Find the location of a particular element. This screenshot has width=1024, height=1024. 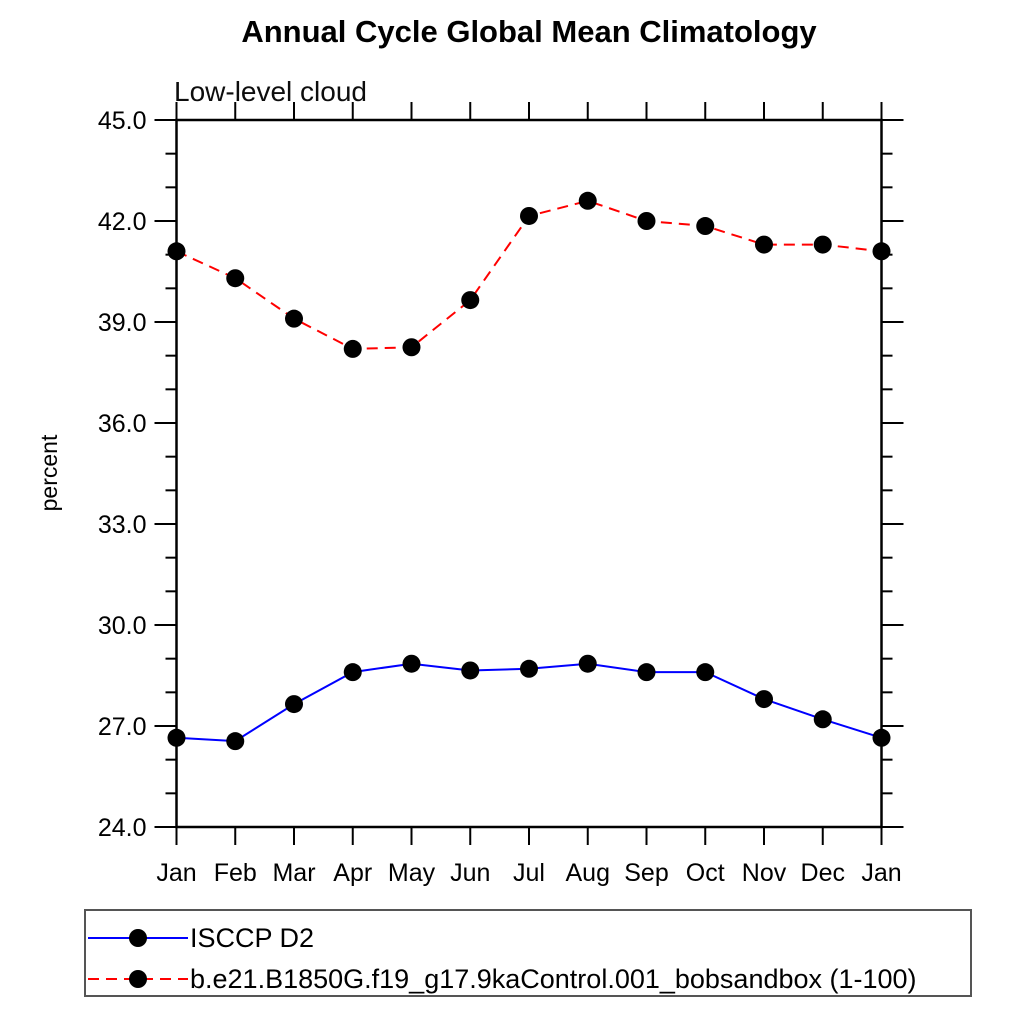

chart-title: Annual Cycle Global Mean Climatology is located at coordinates (529, 31).